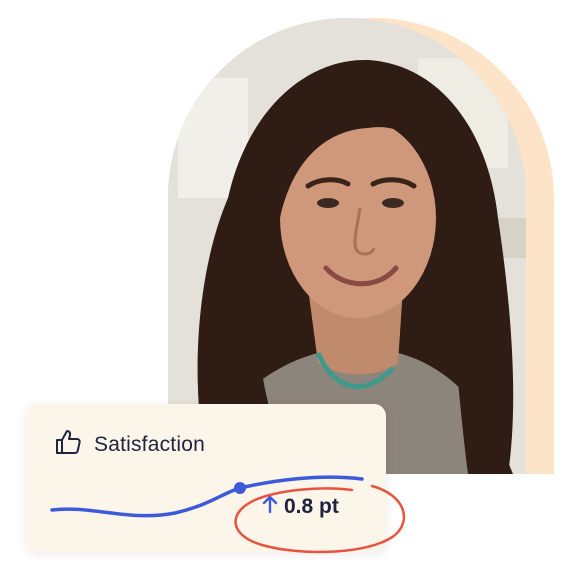 Image resolution: width=576 pixels, height=576 pixels. Describe the element at coordinates (270, 507) in the screenshot. I see `arrow-up-icon` at that location.